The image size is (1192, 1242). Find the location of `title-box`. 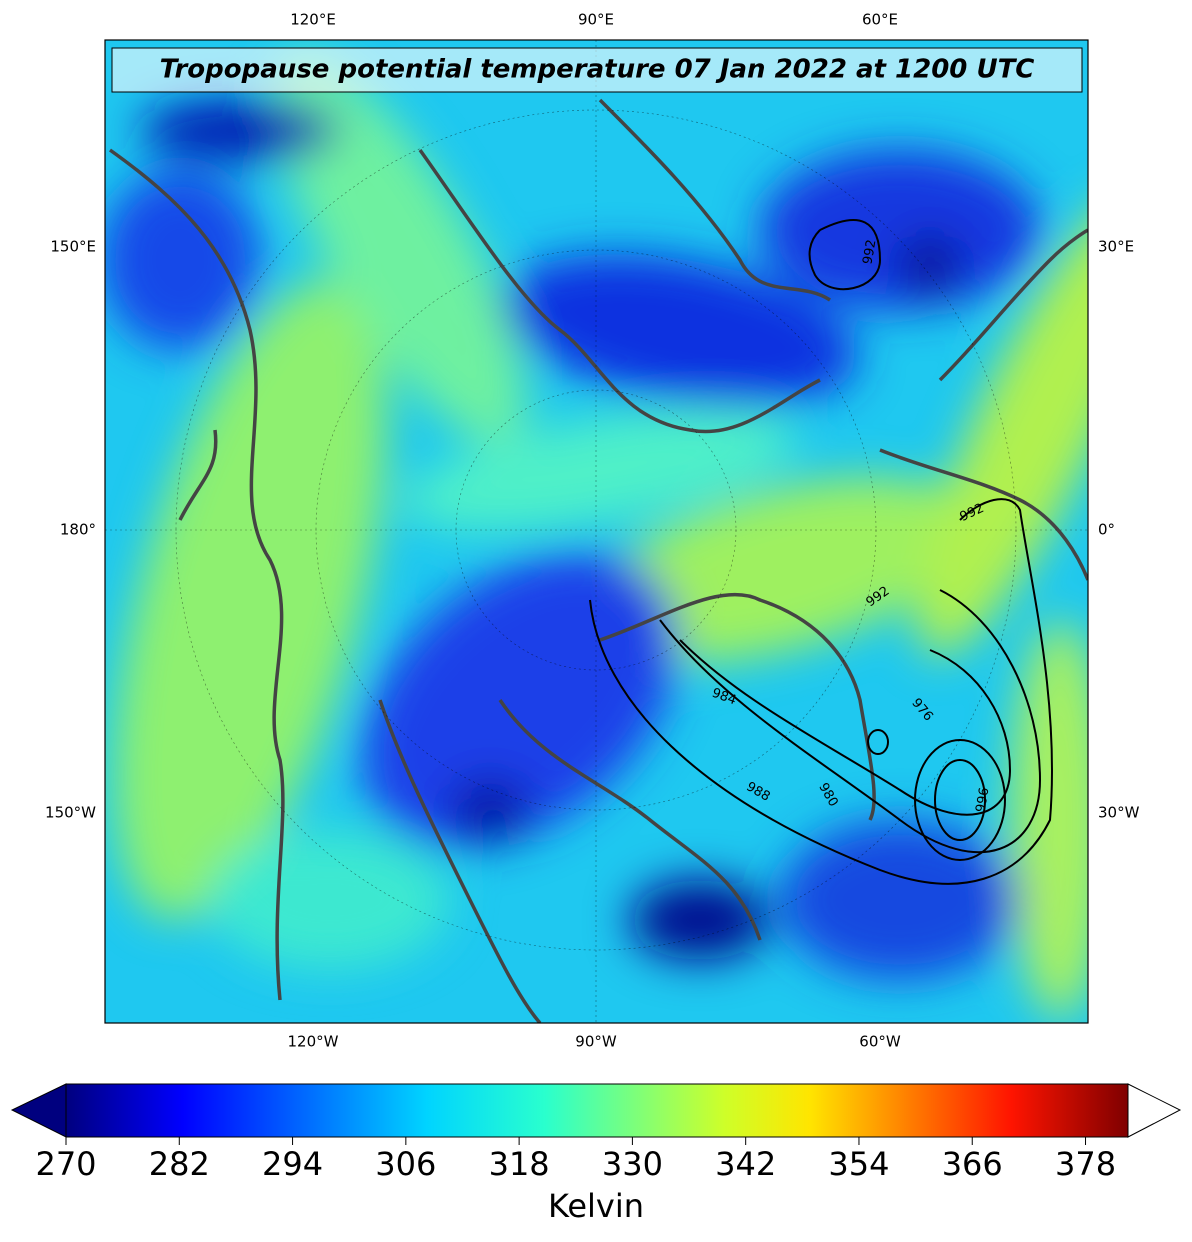

title-box is located at coordinates (597, 70).